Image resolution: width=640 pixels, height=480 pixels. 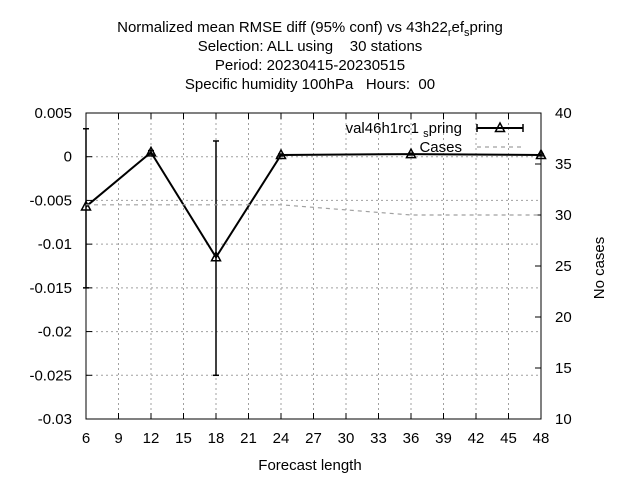 I want to click on y2-axis: 40 35 30 25 20 15 10, so click(x=553, y=266).